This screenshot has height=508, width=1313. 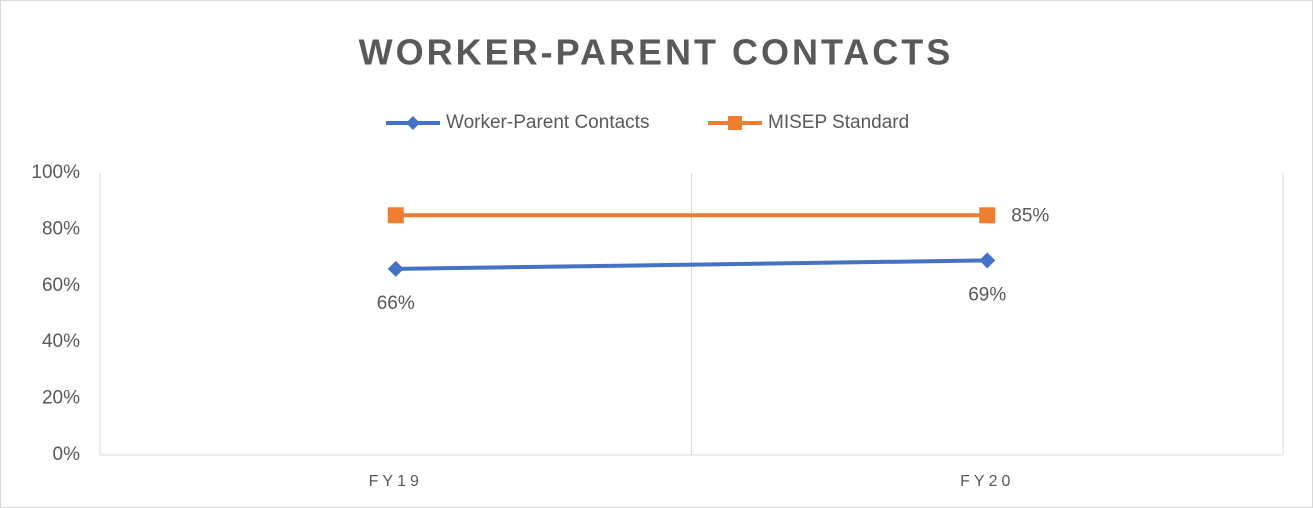 What do you see at coordinates (691, 264) in the screenshot?
I see `series-line` at bounding box center [691, 264].